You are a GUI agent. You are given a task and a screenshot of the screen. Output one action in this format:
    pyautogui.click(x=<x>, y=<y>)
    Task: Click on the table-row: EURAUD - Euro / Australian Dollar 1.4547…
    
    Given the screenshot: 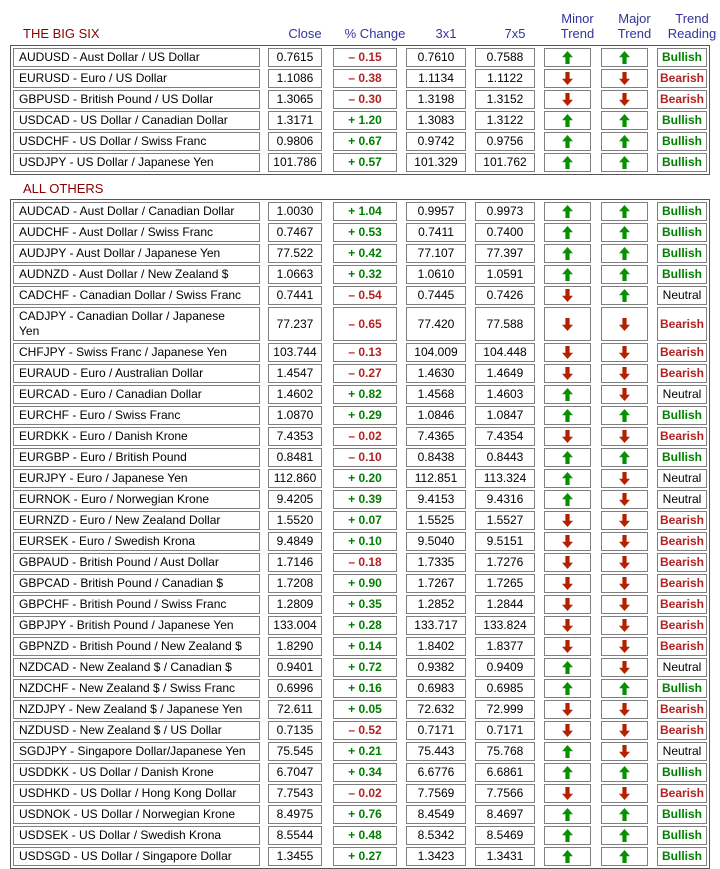 What is the action you would take?
    pyautogui.click(x=360, y=373)
    